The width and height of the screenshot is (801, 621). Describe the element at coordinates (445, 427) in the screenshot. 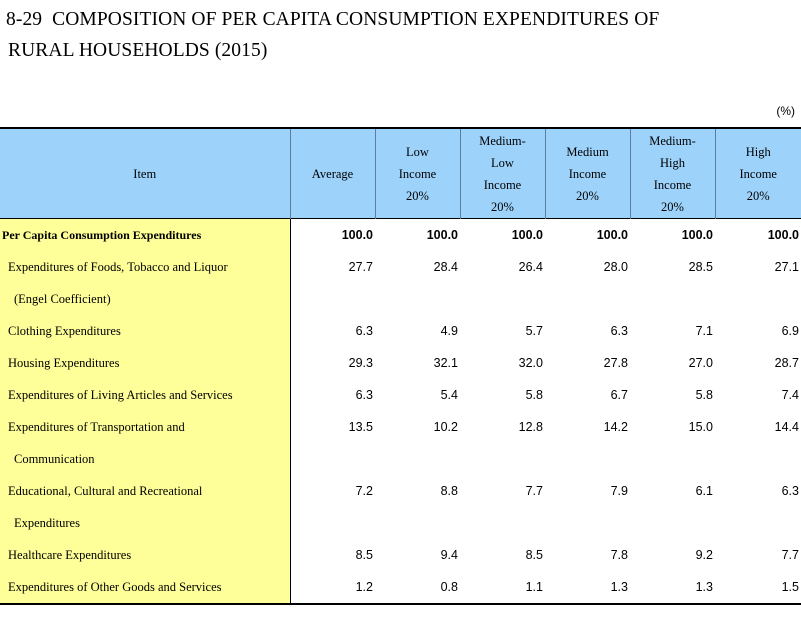

I see `cell-value: 10.2` at that location.